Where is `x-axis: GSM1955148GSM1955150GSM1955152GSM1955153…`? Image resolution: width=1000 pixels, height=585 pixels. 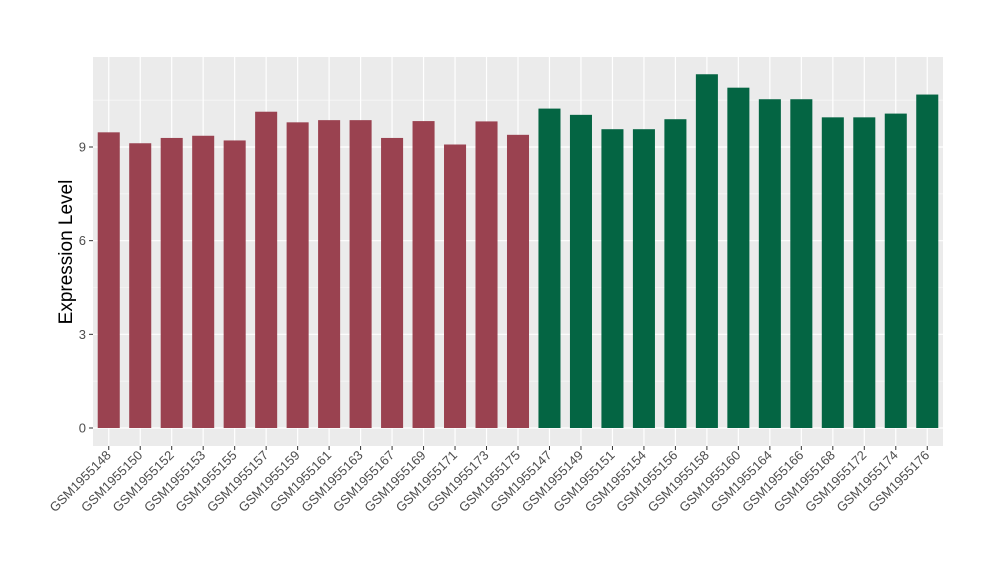
x-axis: GSM1955148GSM1955150GSM1955152GSM1955153… is located at coordinates (489, 480).